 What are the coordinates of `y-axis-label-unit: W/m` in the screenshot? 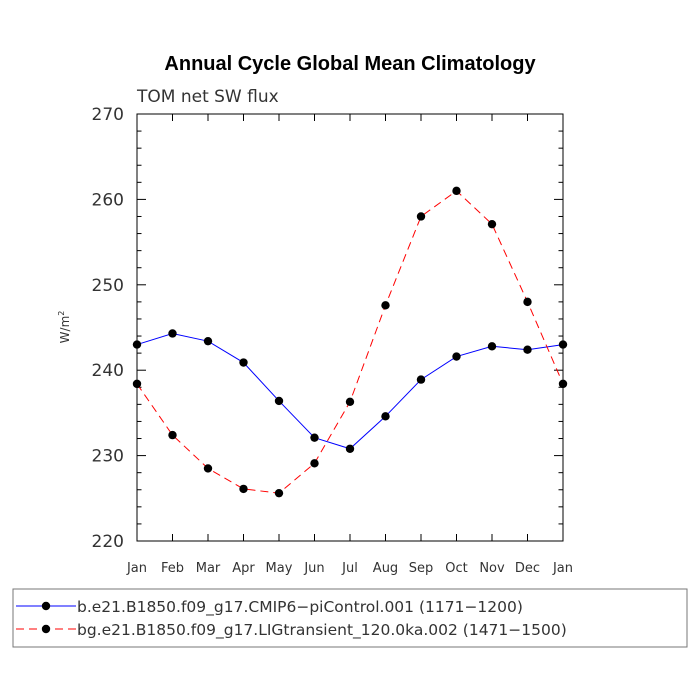 It's located at (65, 330).